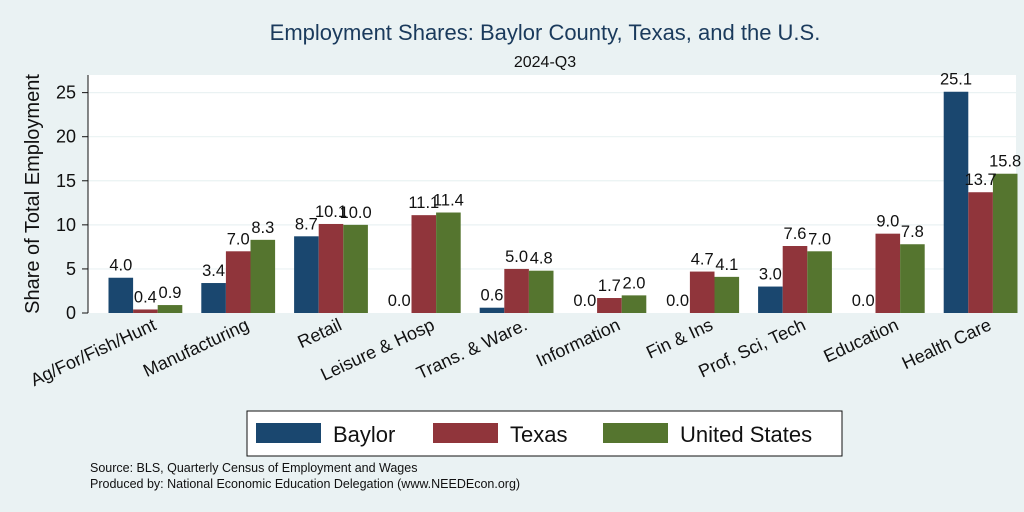 The image size is (1024, 512). I want to click on legend-swatch-united-states, so click(635, 433).